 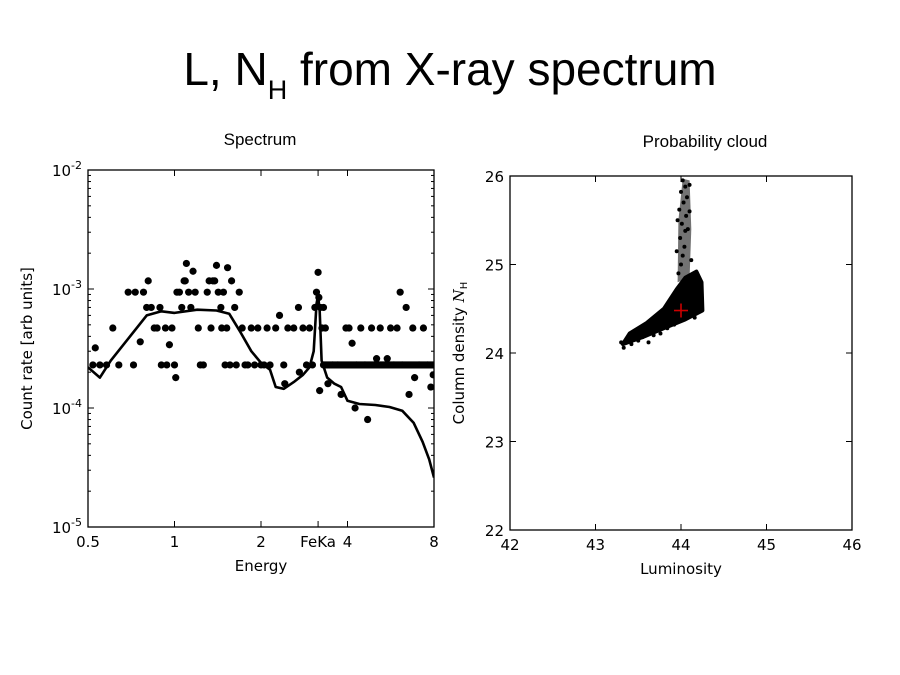 I want to click on cloud-x-tick-label: 45, so click(x=766, y=545).